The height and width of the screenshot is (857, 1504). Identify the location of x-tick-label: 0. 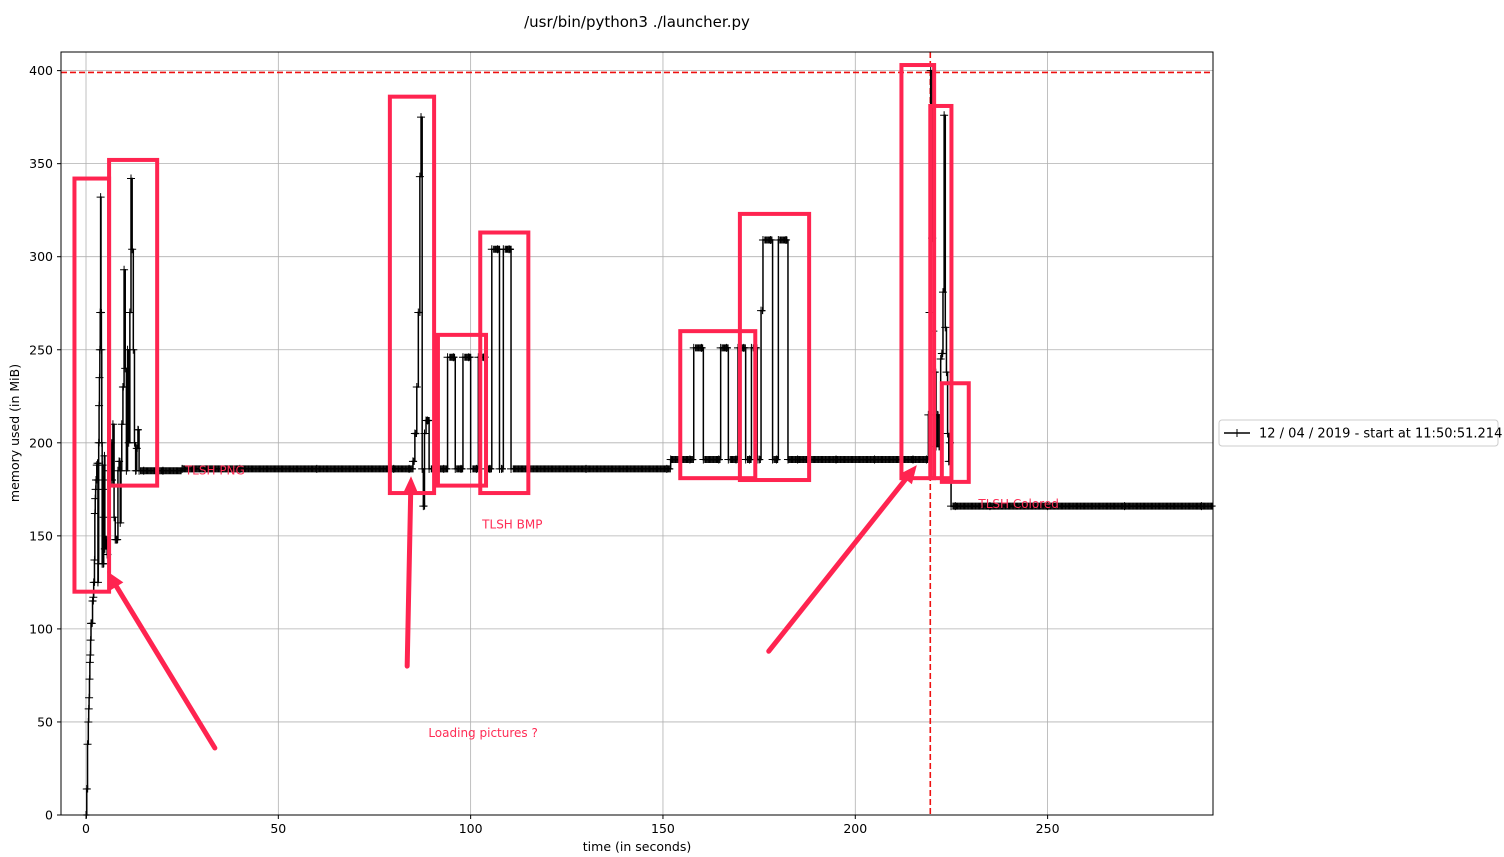
(86, 828).